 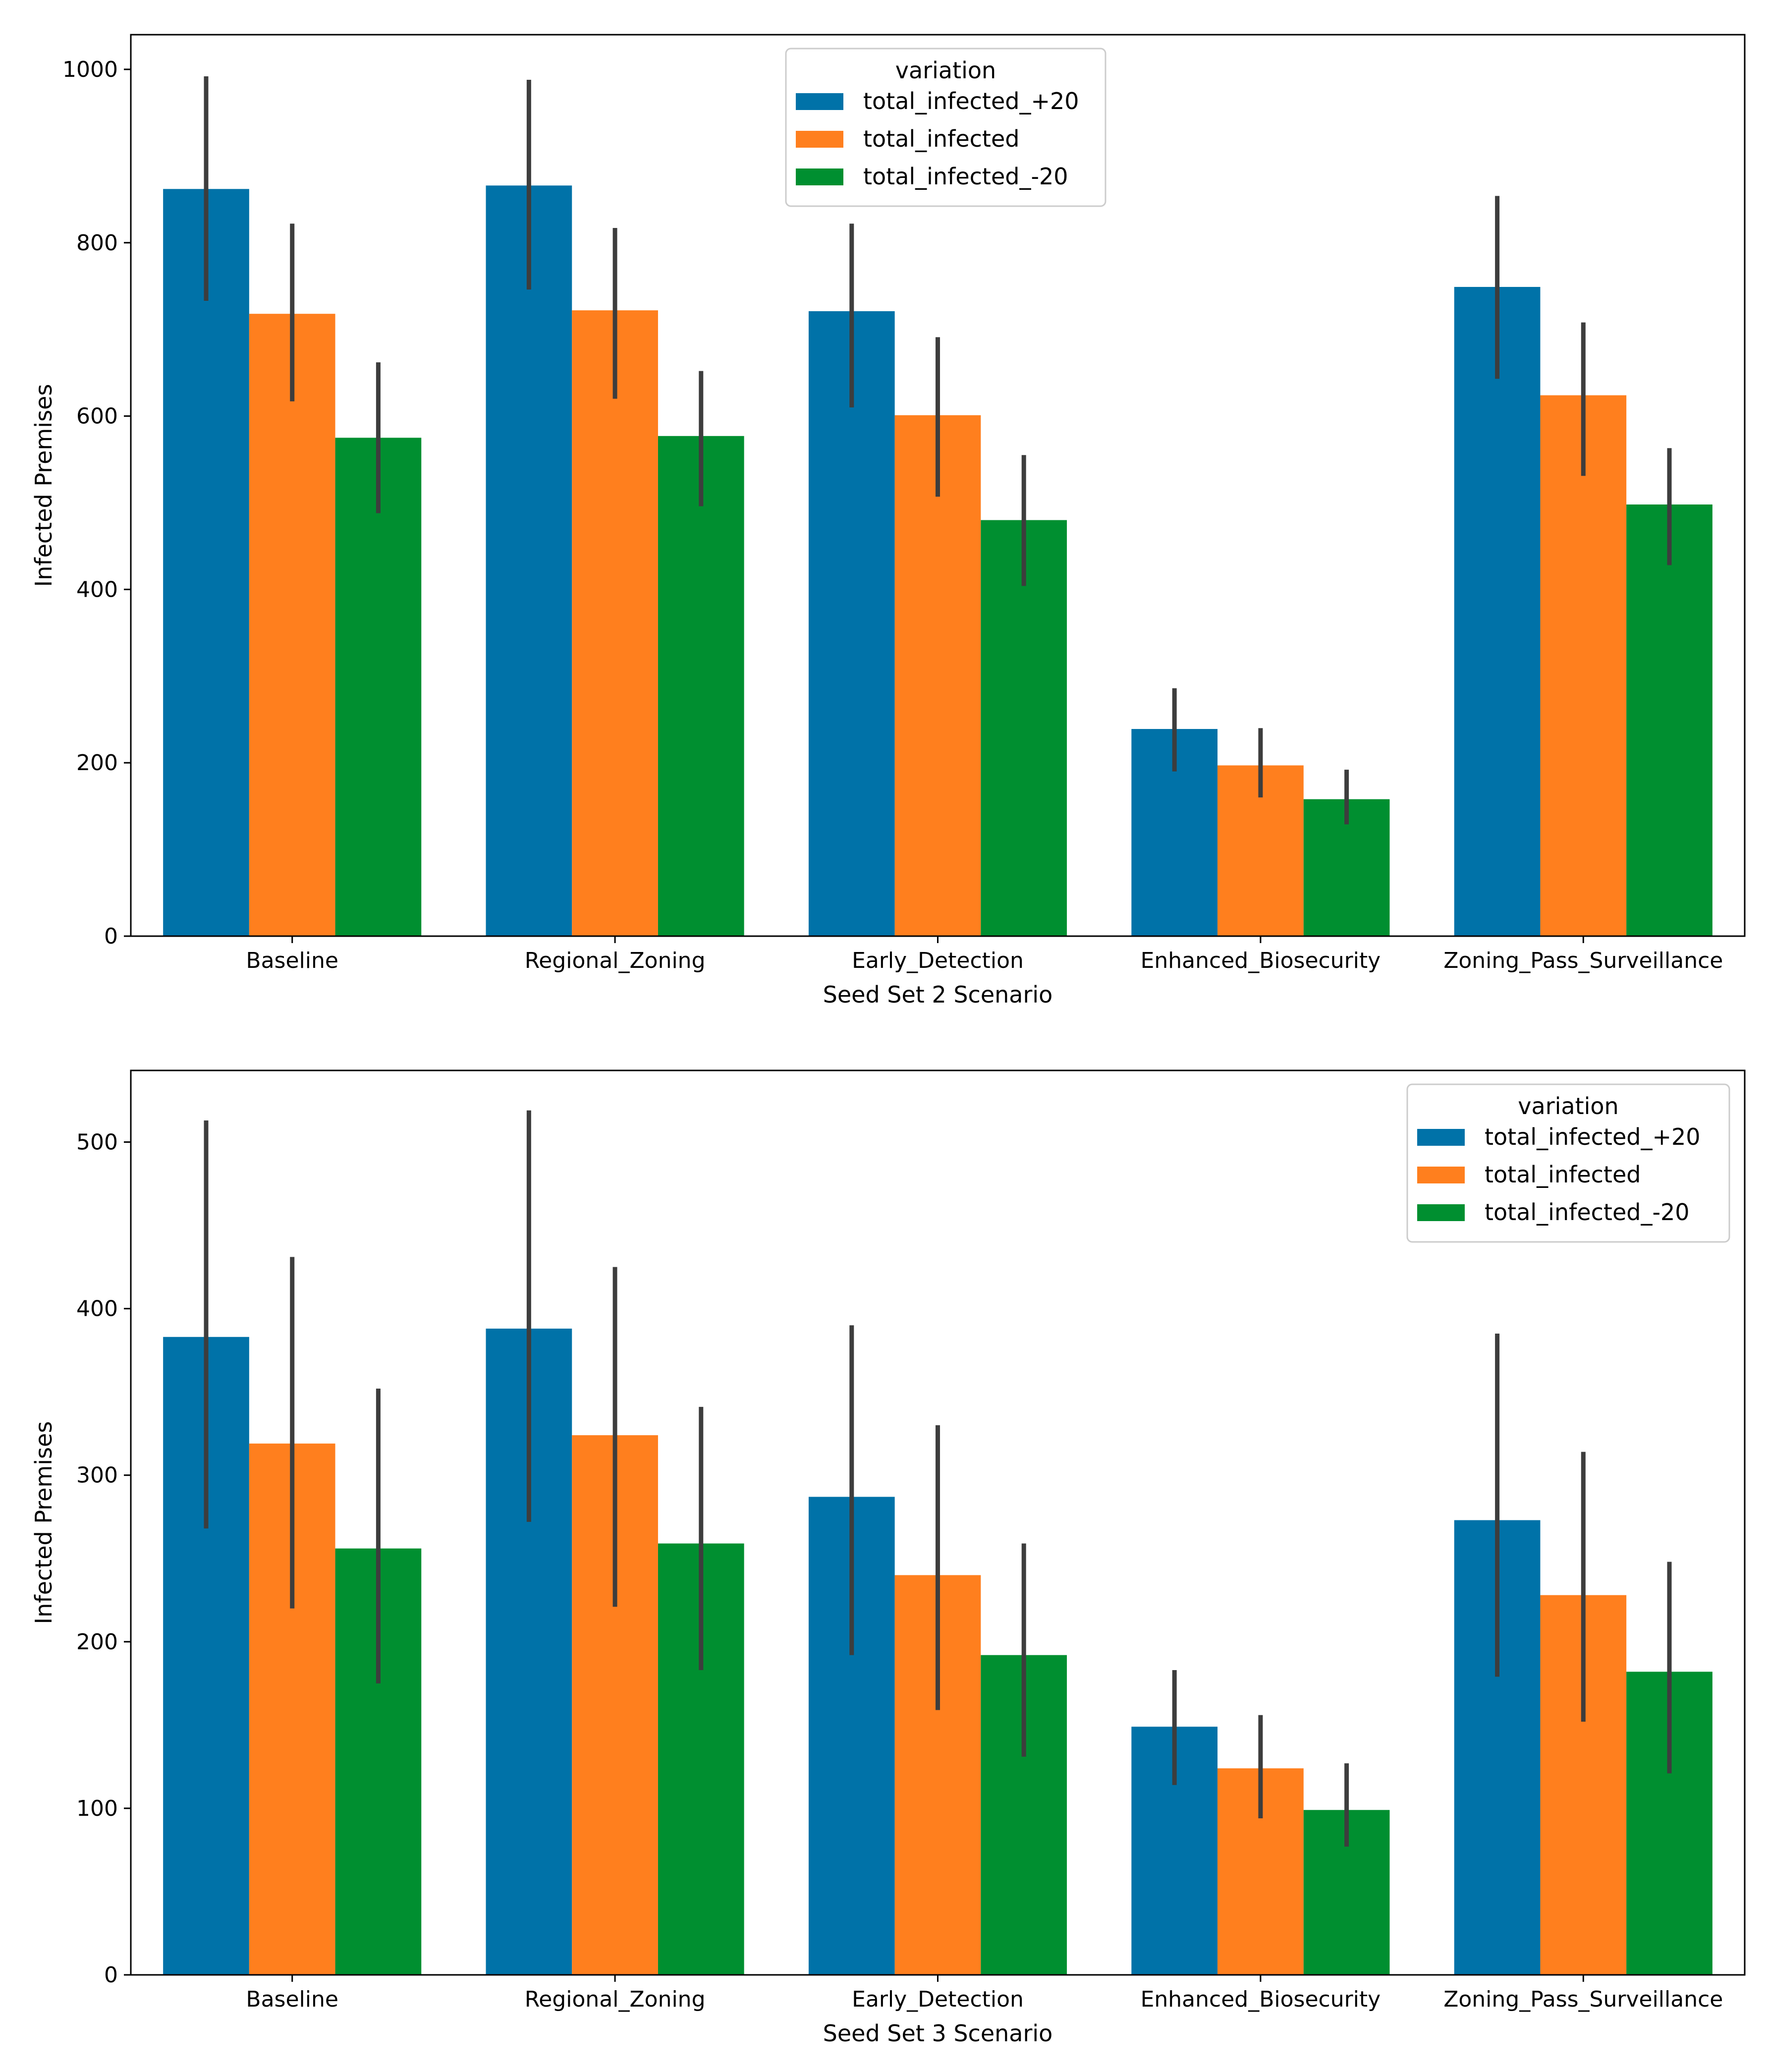 I want to click on y-tick-label: 300, so click(x=97, y=1475).